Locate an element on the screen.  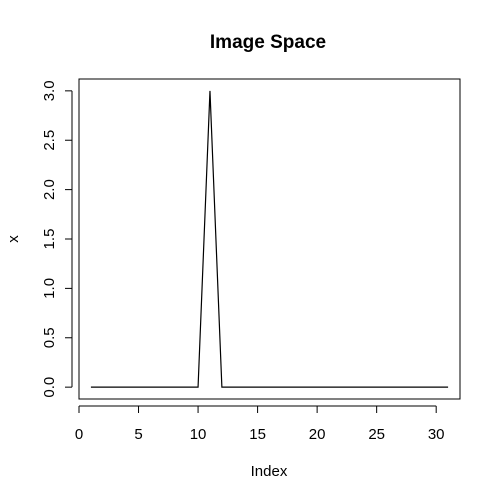
x-tick-label: 15 is located at coordinates (257, 434).